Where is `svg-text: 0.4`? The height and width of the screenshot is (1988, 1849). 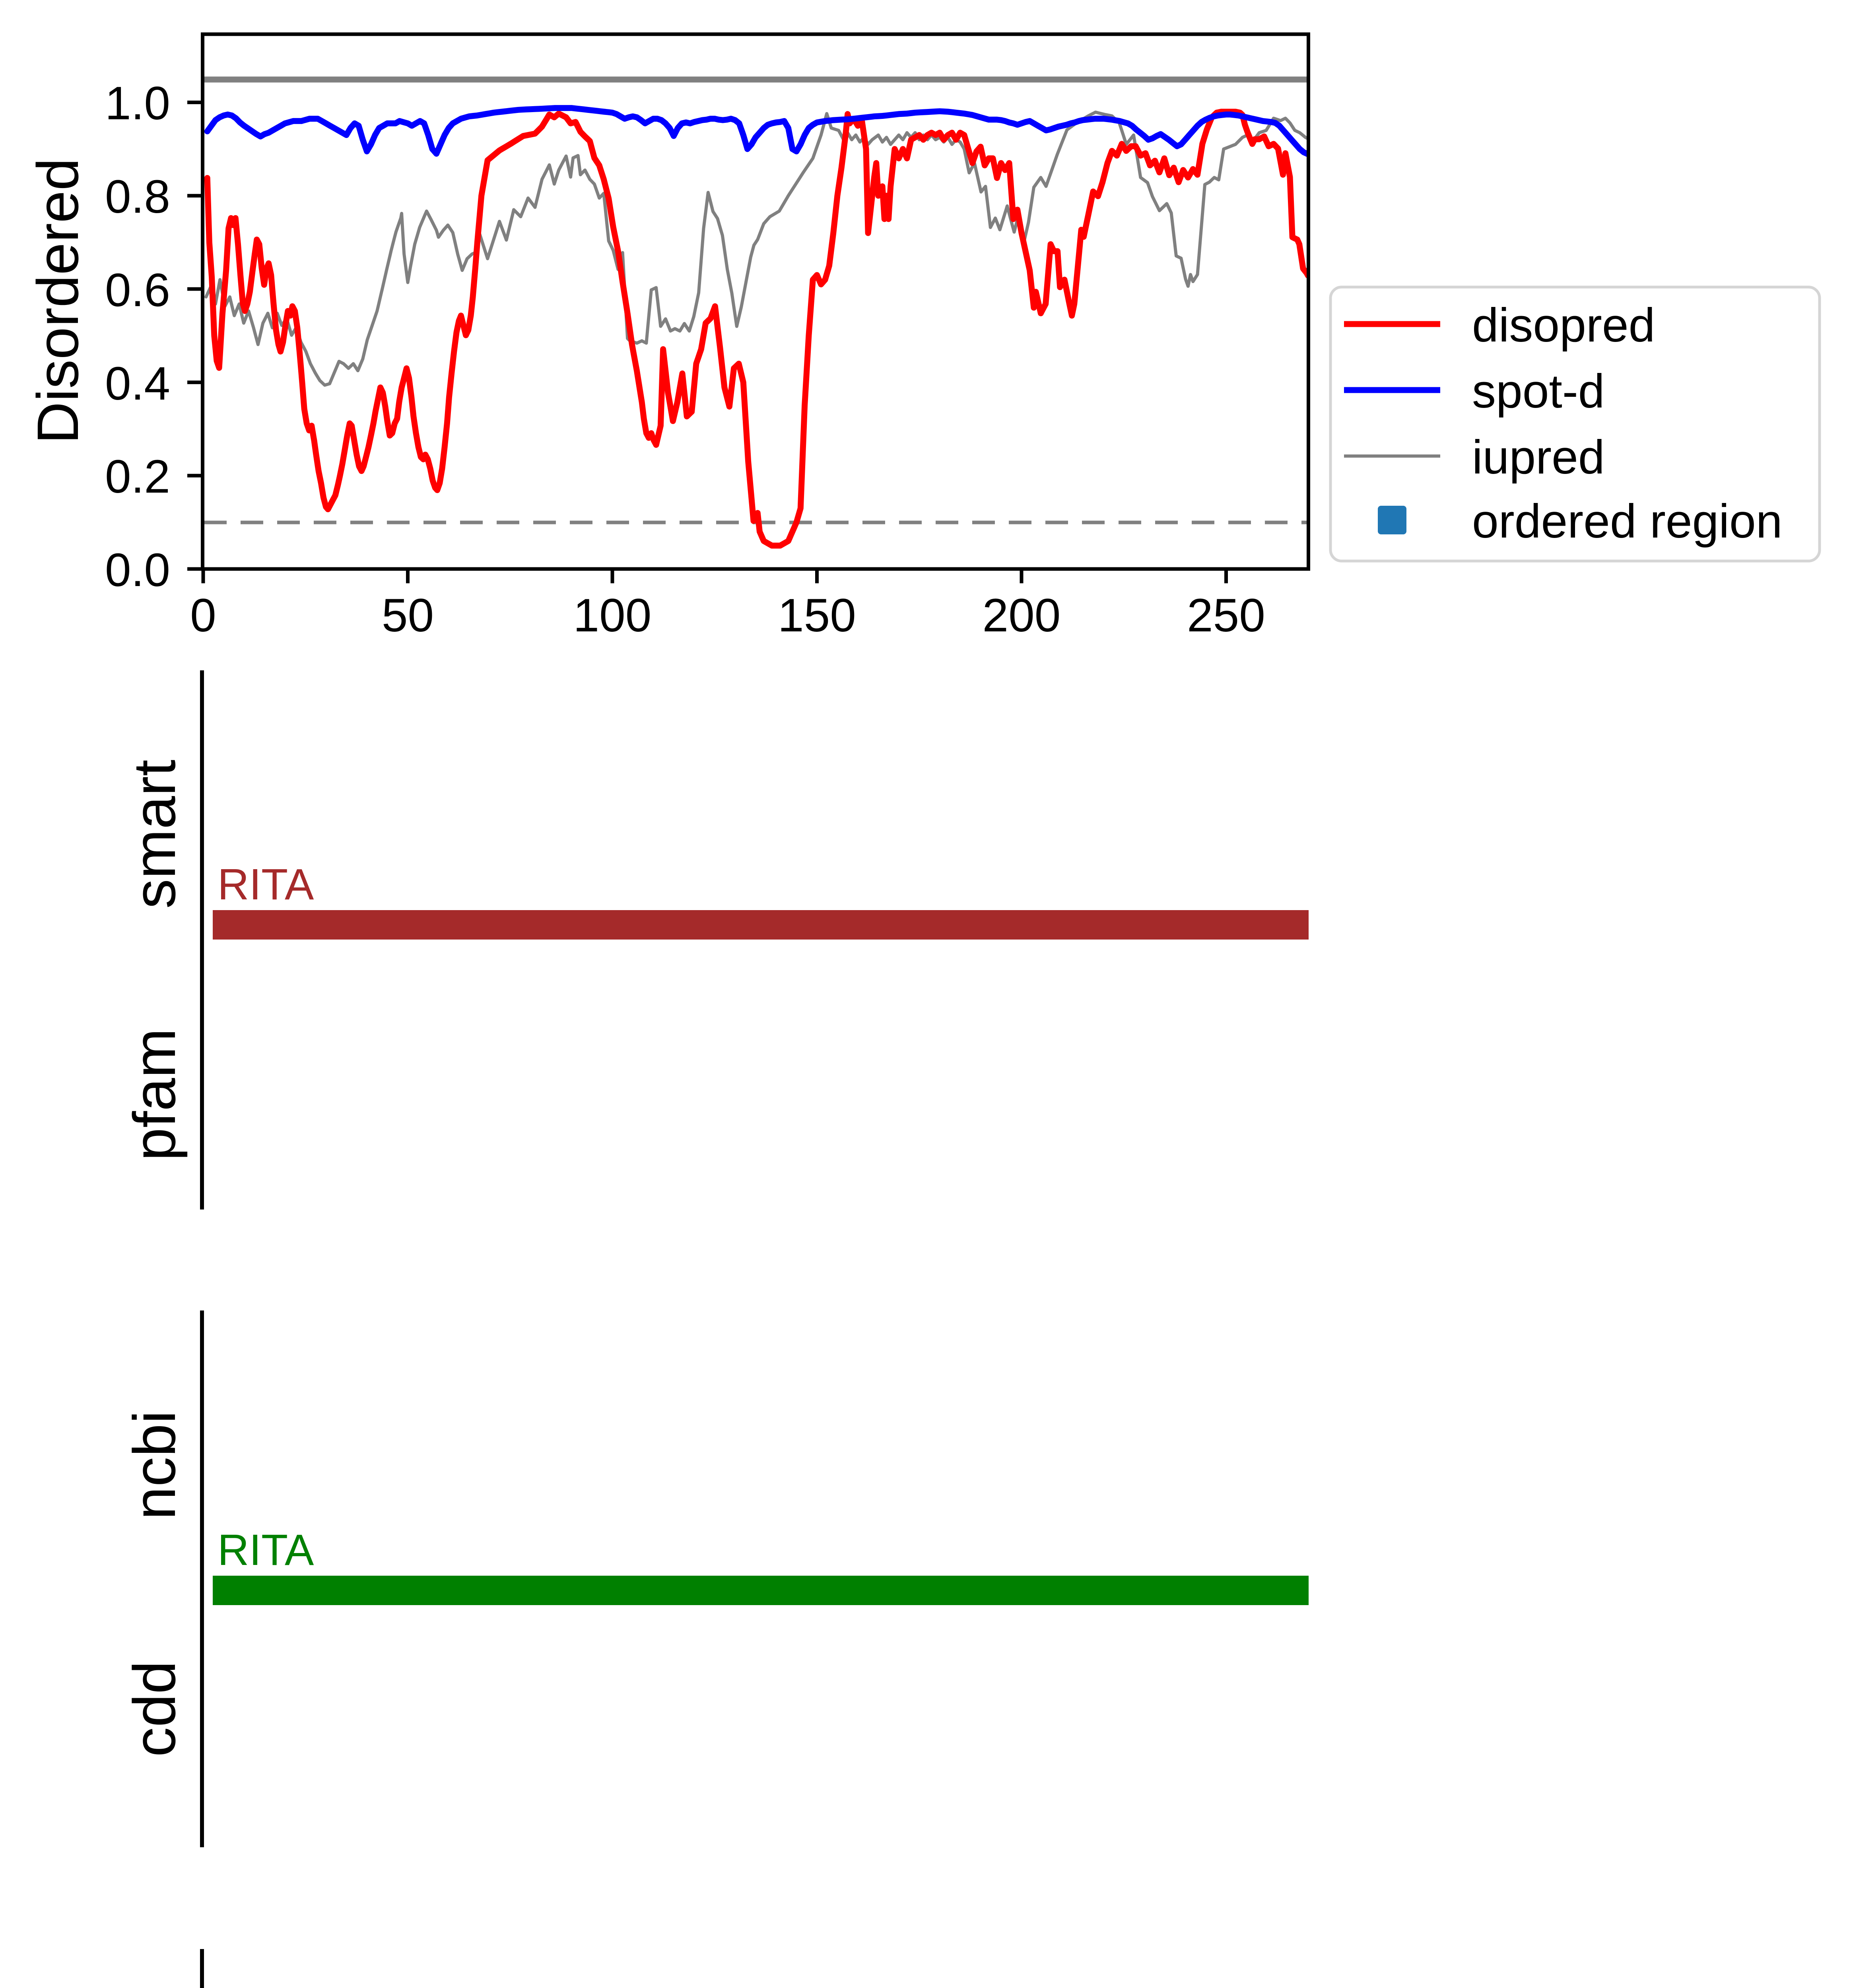 svg-text: 0.4 is located at coordinates (137, 383).